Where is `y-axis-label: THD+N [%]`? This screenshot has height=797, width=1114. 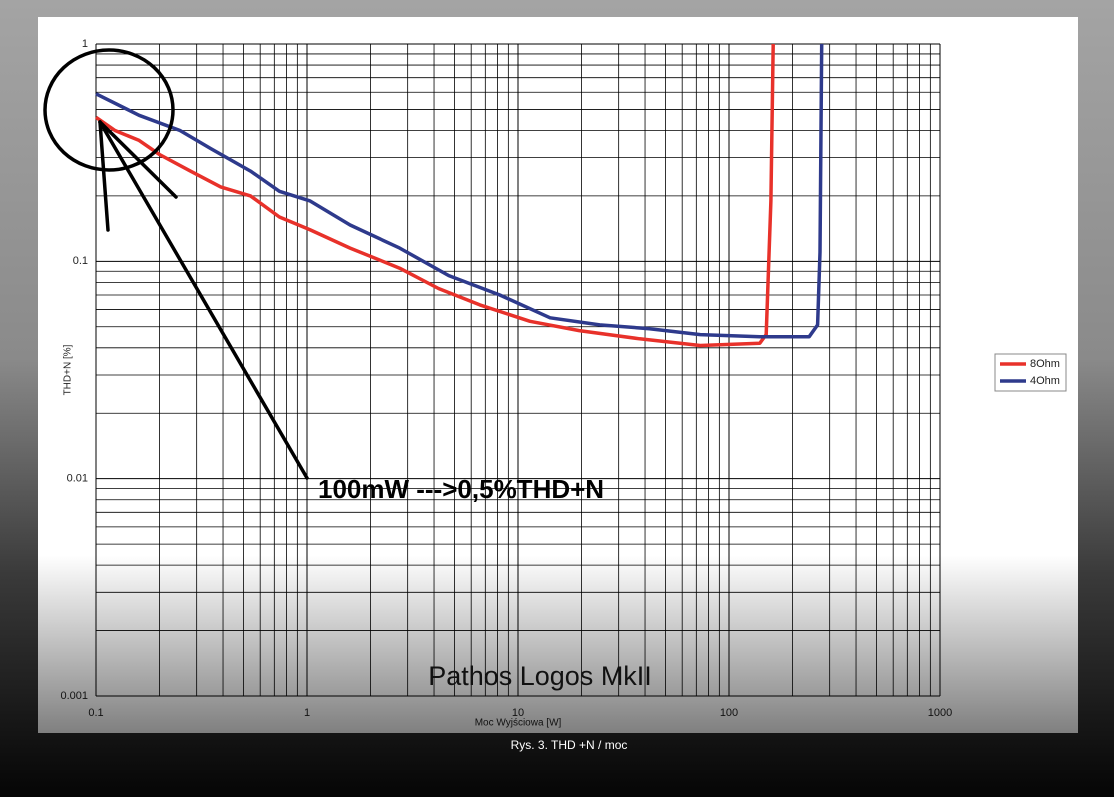 y-axis-label: THD+N [%] is located at coordinates (68, 369).